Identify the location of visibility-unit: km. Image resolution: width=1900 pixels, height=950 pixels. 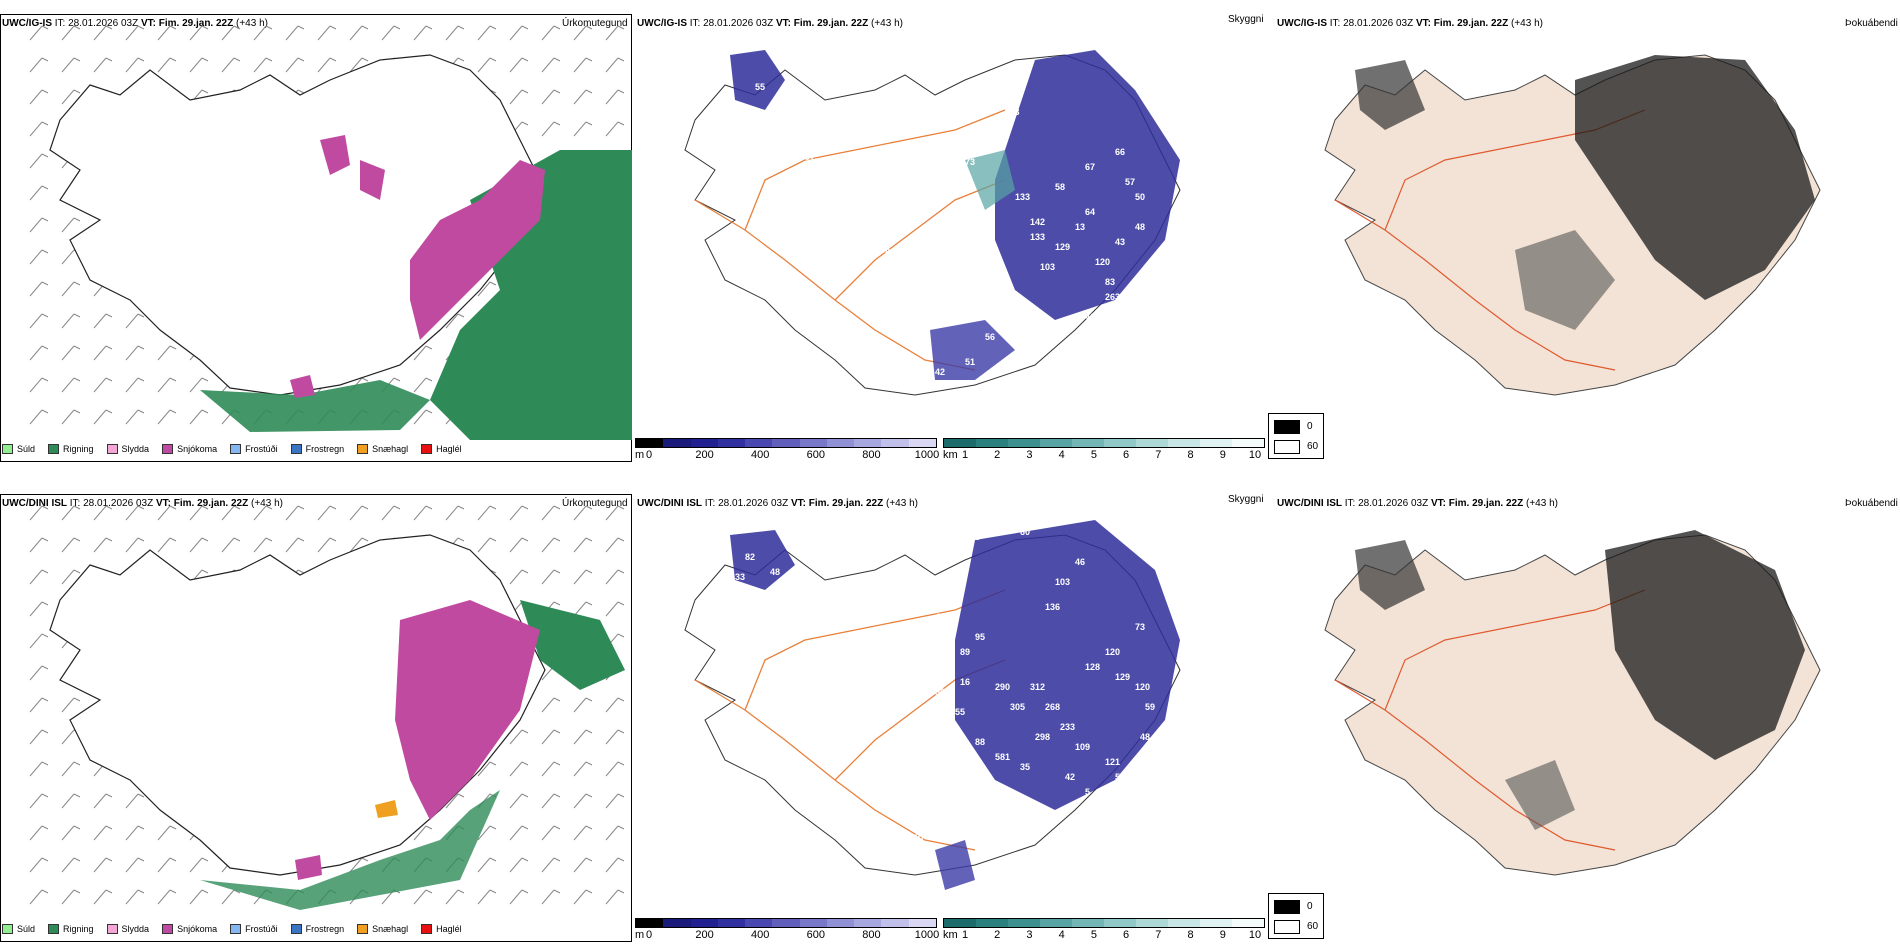
(950, 935).